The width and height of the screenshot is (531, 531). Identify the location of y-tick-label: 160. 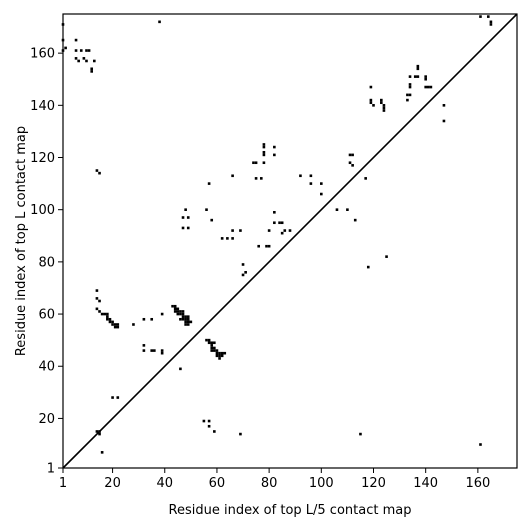
(42, 54).